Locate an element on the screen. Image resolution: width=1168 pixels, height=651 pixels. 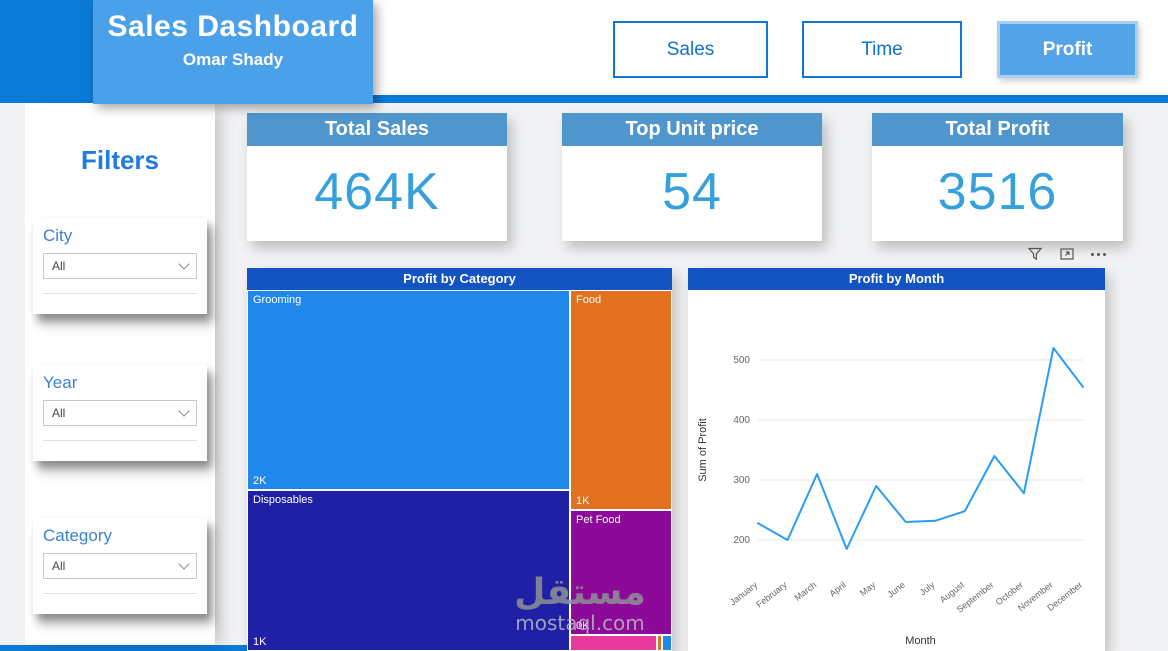
page-title: Sales Dashboard is located at coordinates (233, 26).